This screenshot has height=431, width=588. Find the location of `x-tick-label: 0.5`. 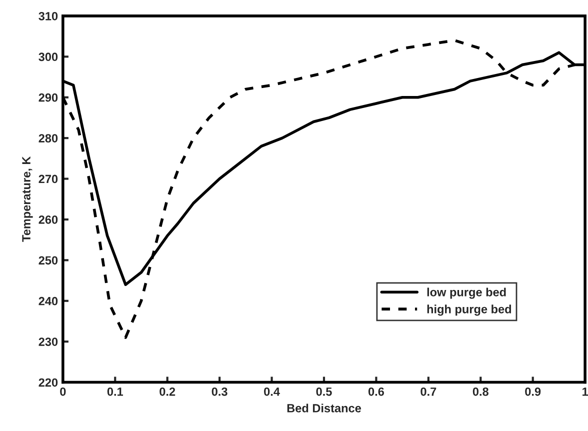

x-tick-label: 0.5 is located at coordinates (324, 391).